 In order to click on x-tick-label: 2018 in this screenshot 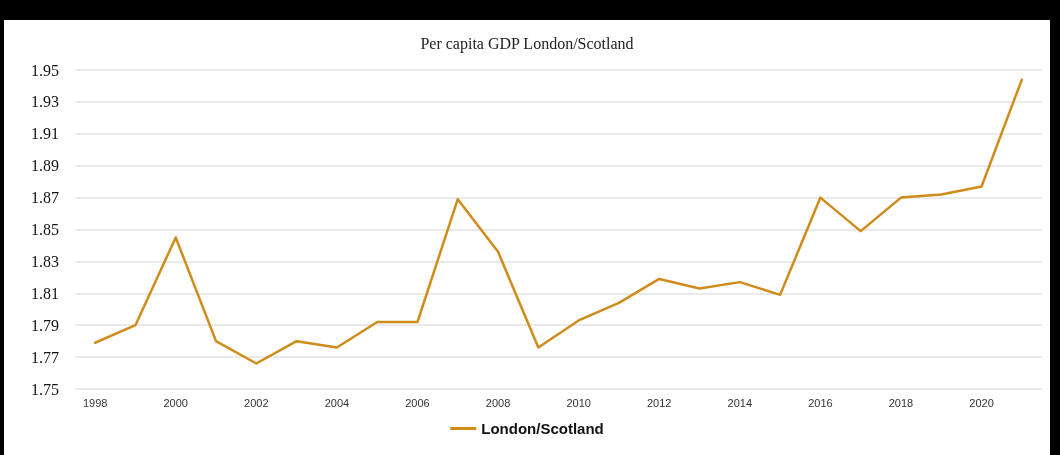, I will do `click(901, 402)`.